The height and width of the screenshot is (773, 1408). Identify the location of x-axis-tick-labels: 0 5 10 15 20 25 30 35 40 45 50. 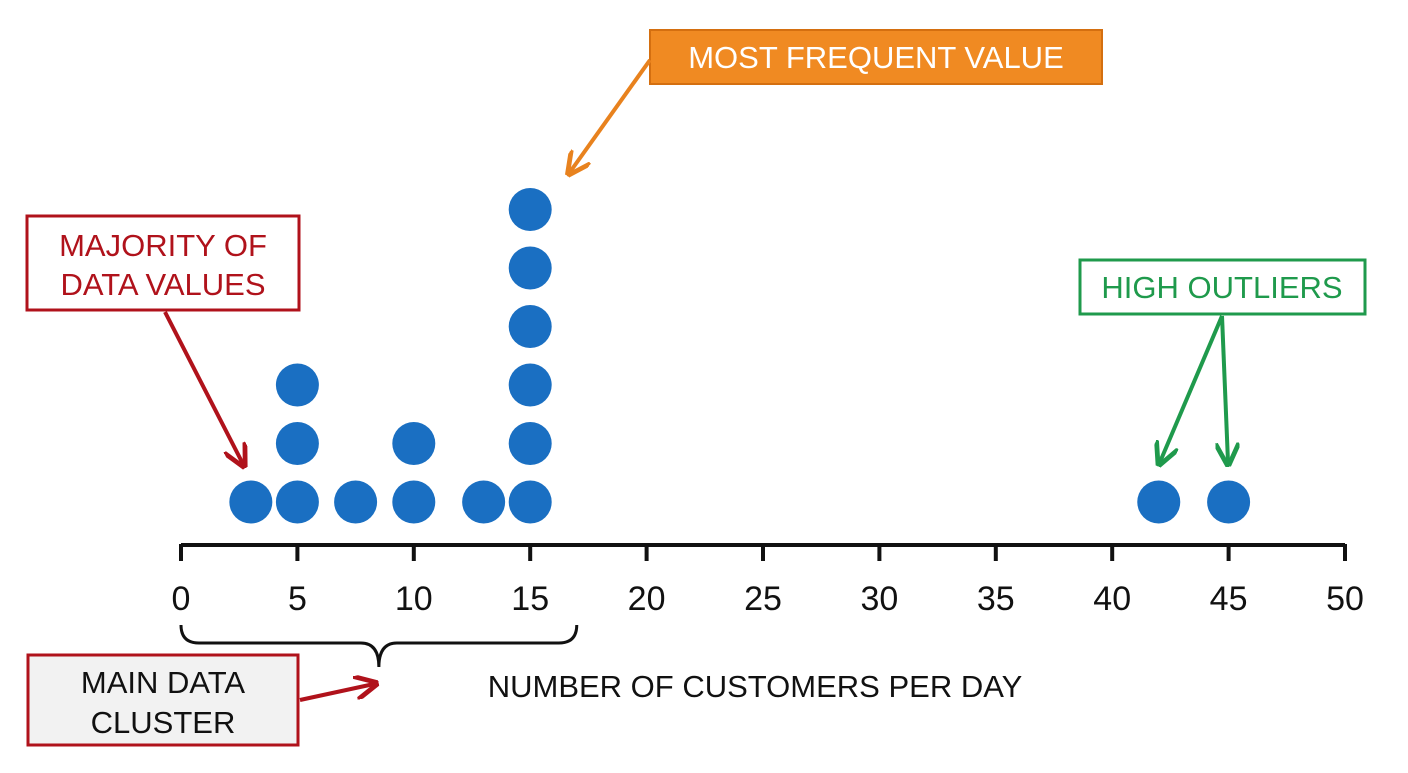
(768, 599).